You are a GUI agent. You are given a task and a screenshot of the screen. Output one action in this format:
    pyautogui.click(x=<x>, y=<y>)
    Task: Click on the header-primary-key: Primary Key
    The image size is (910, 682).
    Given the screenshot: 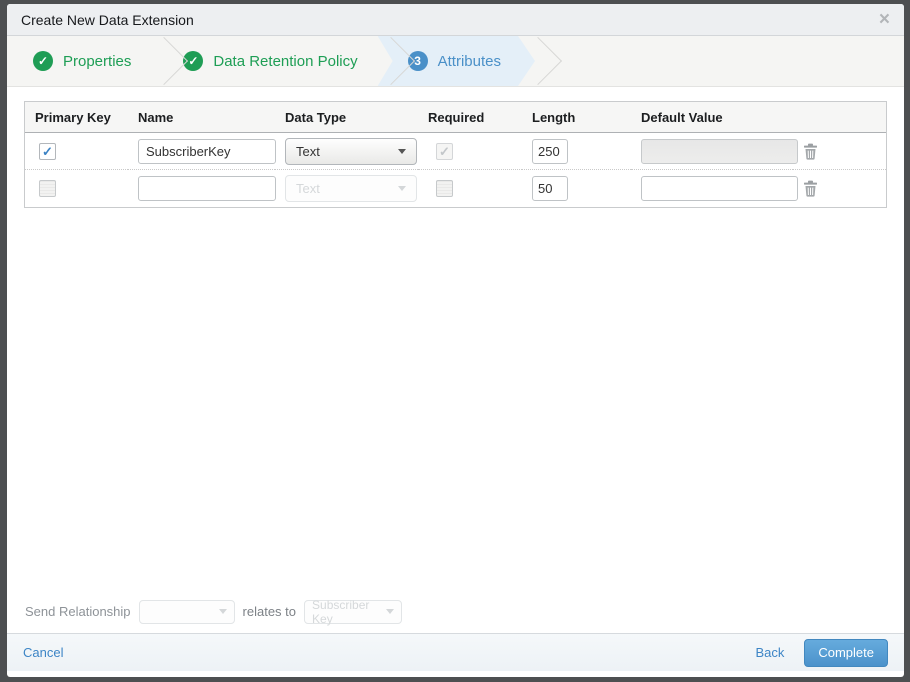 What is the action you would take?
    pyautogui.click(x=76, y=117)
    